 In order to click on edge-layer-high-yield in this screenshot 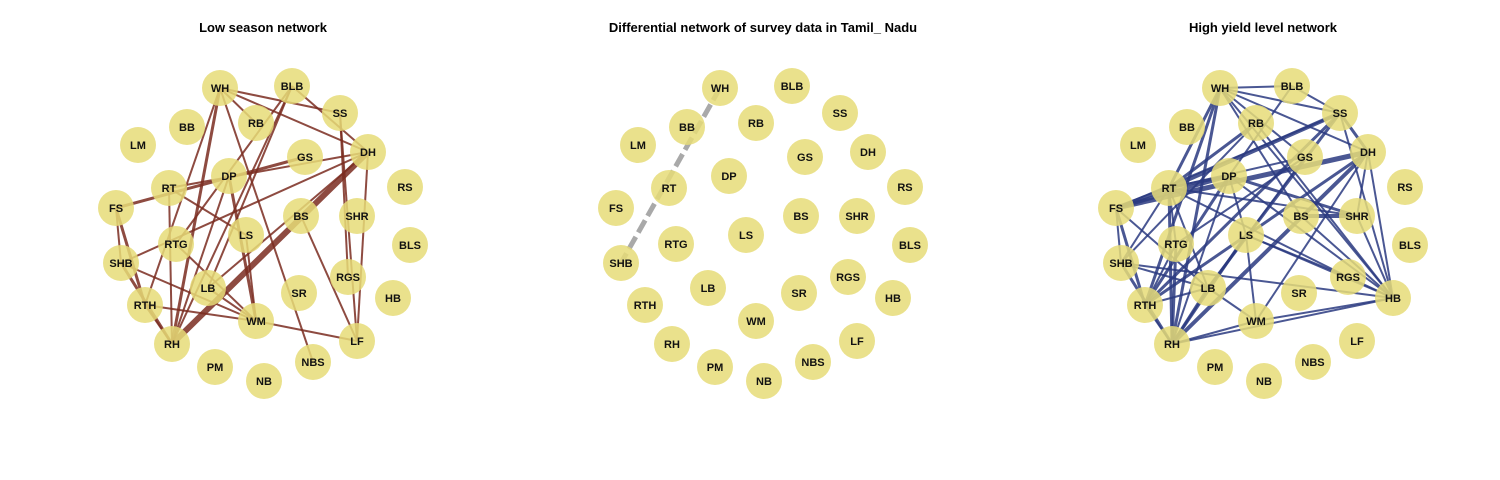, I will do `click(1254, 215)`.